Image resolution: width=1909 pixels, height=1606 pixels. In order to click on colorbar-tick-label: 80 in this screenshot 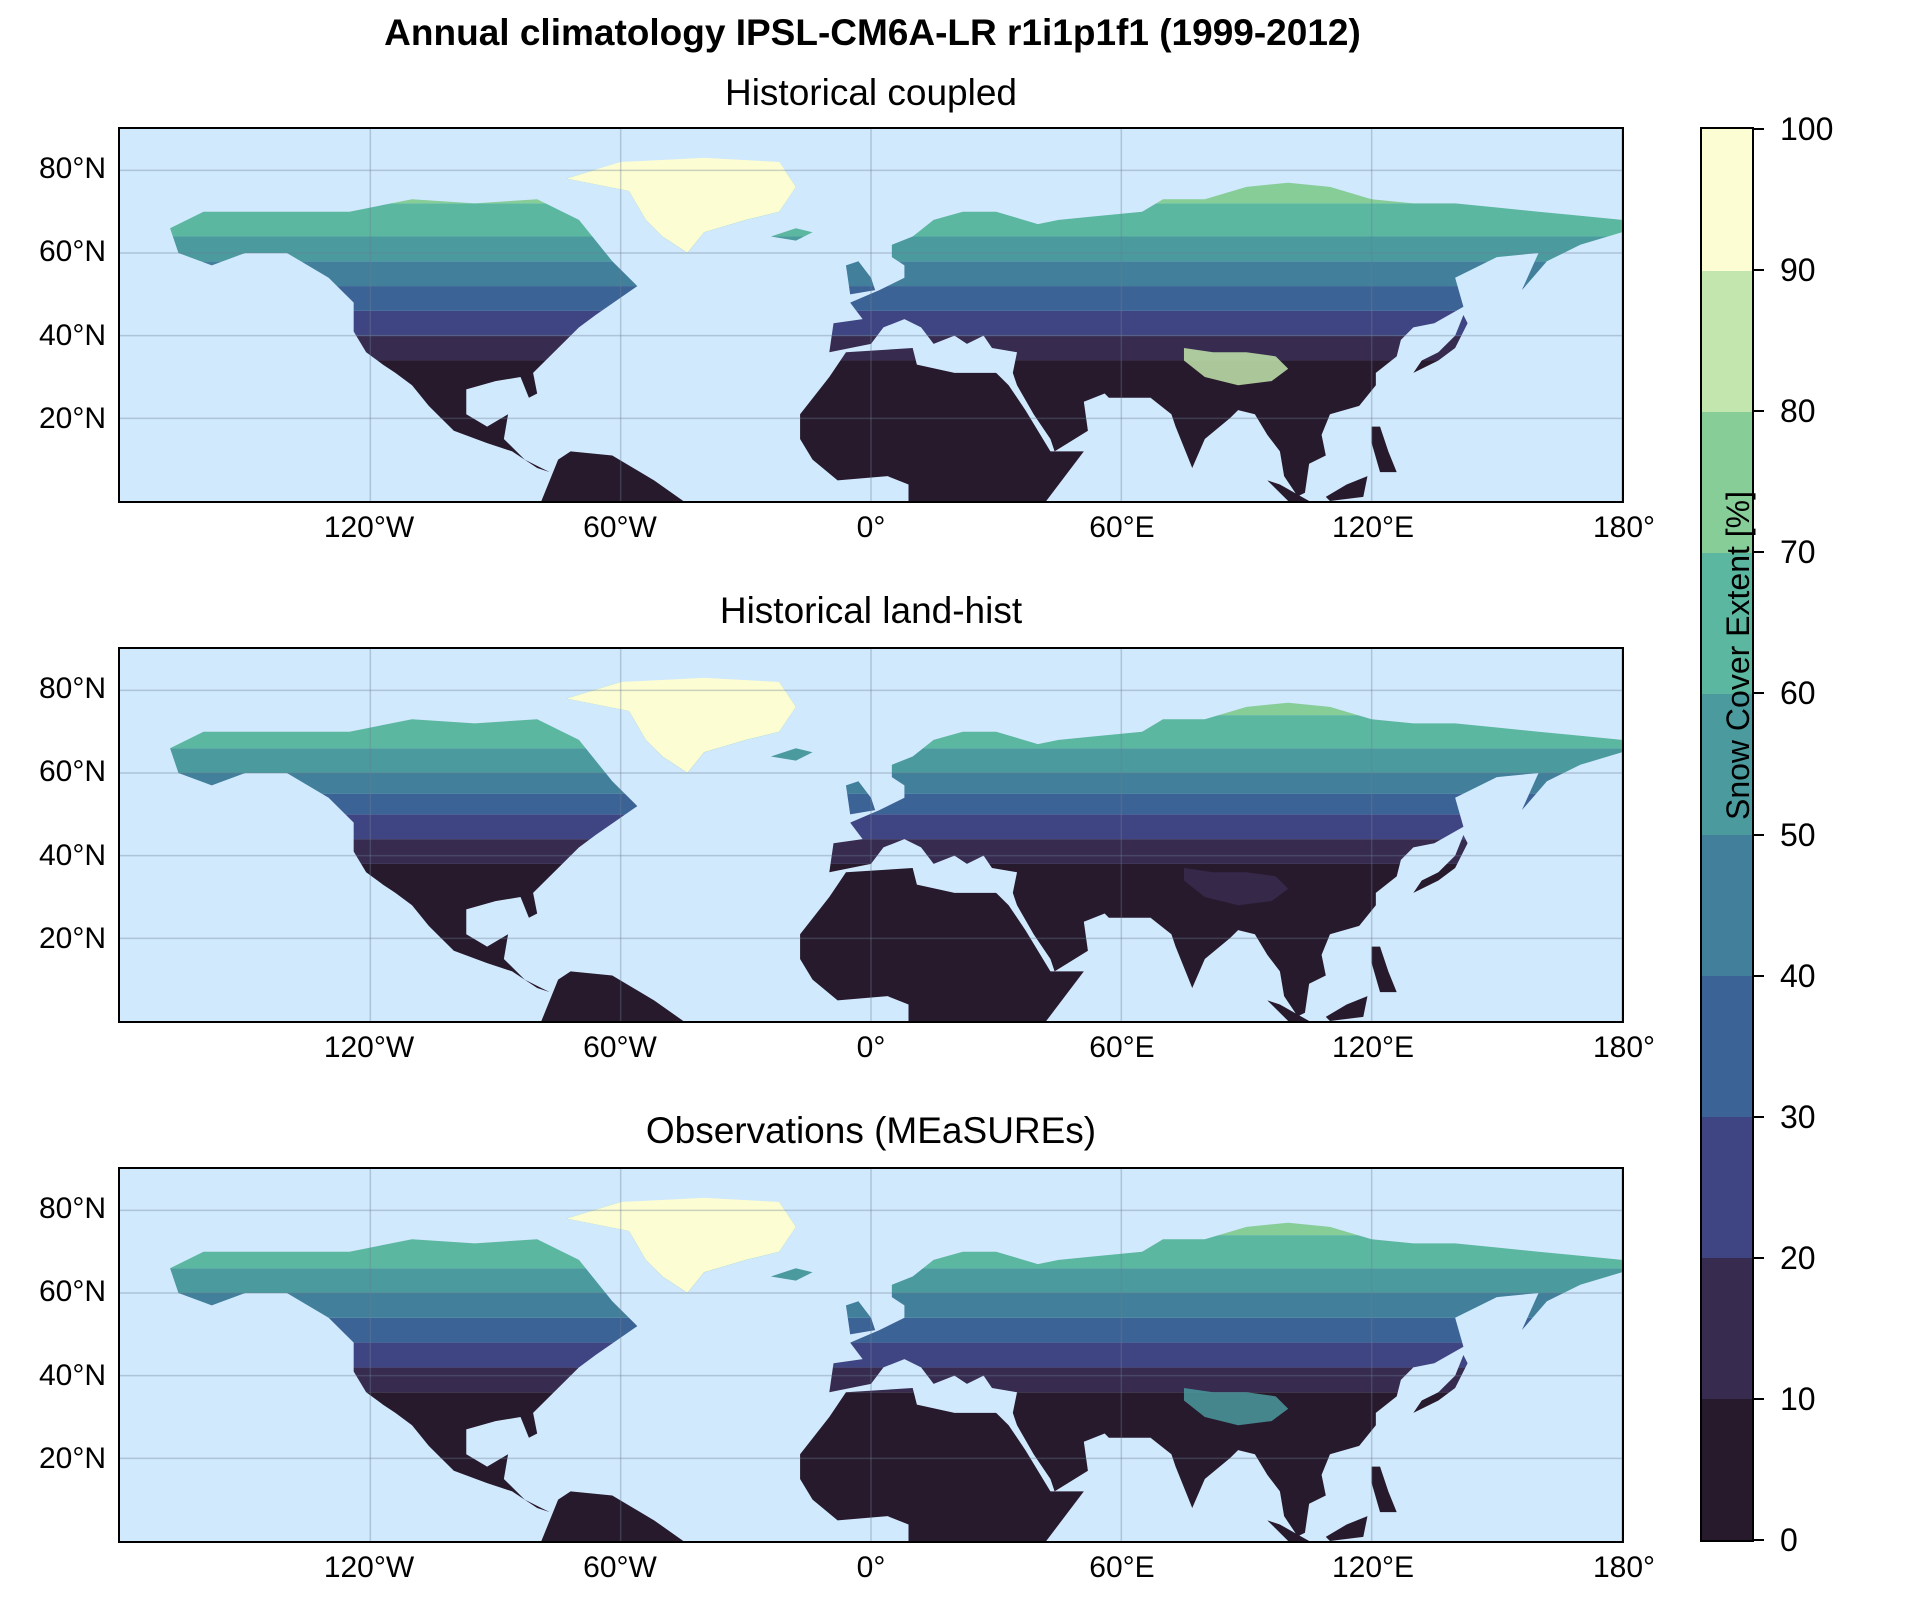, I will do `click(1798, 411)`.